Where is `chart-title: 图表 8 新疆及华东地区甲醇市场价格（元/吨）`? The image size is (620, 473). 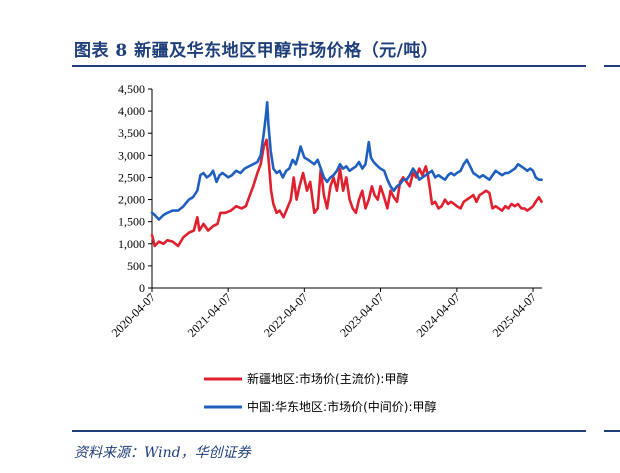 chart-title: 图表 8 新疆及华东地区甲醇市场价格（元/吨） is located at coordinates (256, 51).